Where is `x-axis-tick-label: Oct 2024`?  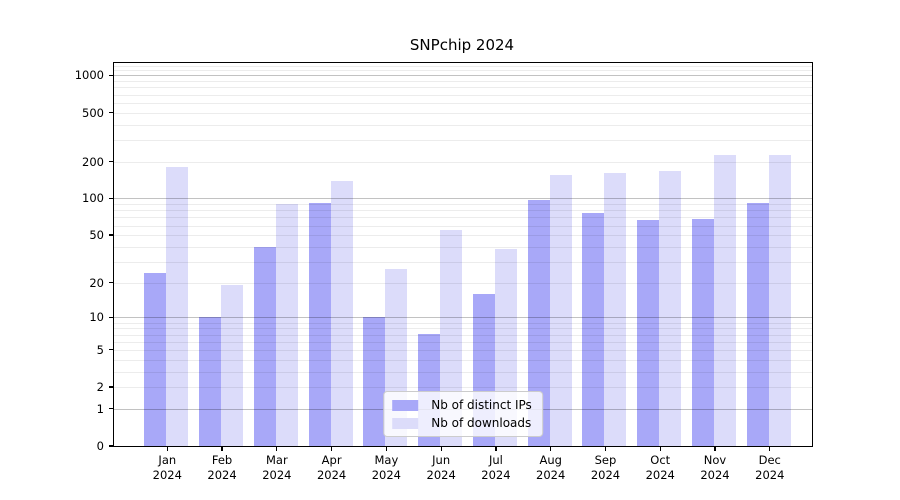
x-axis-tick-label: Oct 2024 is located at coordinates (660, 468).